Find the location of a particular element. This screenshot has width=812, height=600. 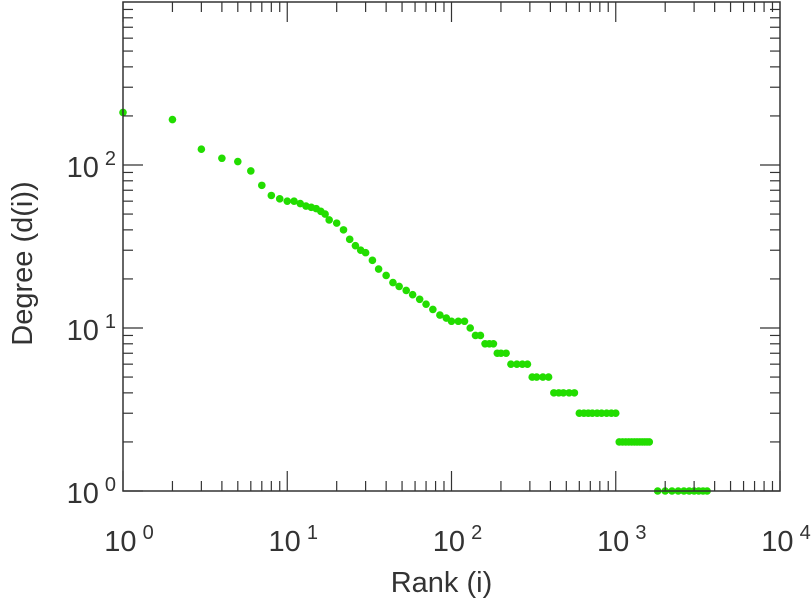

y-tick-label: 10 0 is located at coordinates (91, 492).